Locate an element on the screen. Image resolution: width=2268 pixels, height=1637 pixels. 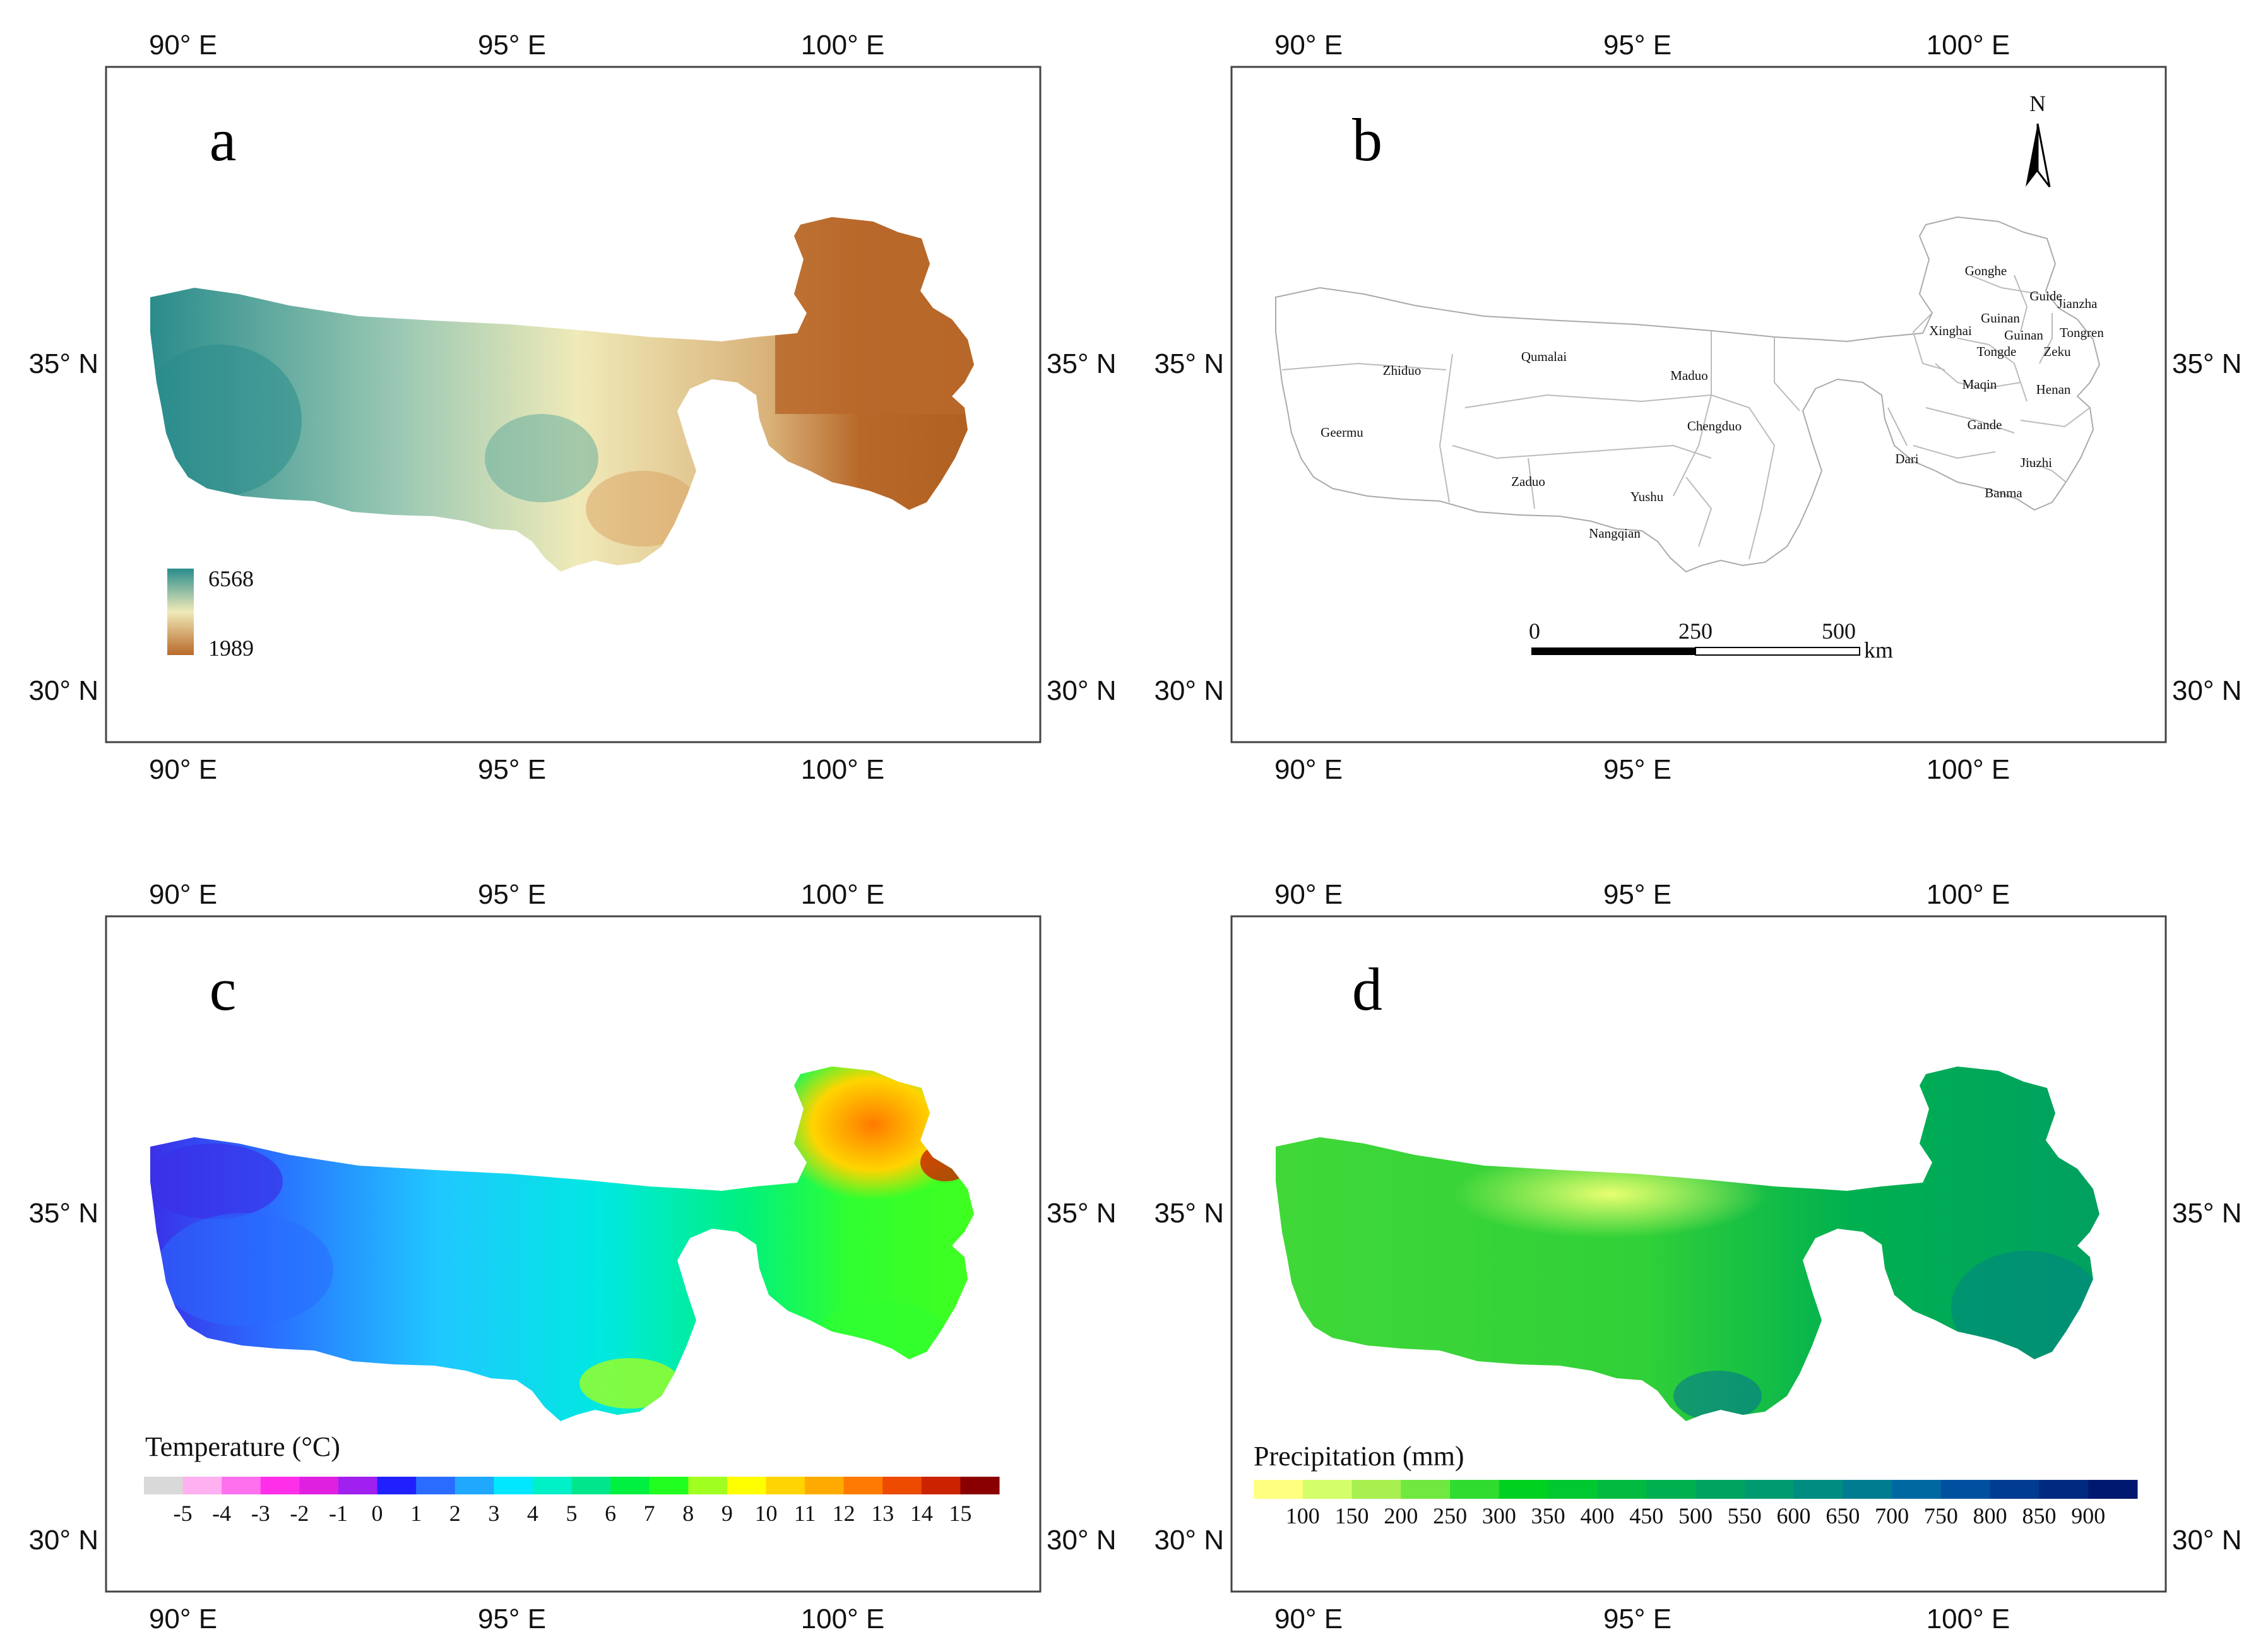
legend-label: 11 is located at coordinates (805, 1513).